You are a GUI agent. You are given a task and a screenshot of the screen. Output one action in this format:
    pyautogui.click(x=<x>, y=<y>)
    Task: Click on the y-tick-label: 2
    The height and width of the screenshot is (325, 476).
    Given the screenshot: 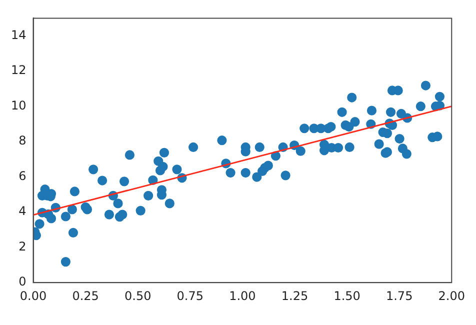 What is the action you would take?
    pyautogui.click(x=22, y=246)
    